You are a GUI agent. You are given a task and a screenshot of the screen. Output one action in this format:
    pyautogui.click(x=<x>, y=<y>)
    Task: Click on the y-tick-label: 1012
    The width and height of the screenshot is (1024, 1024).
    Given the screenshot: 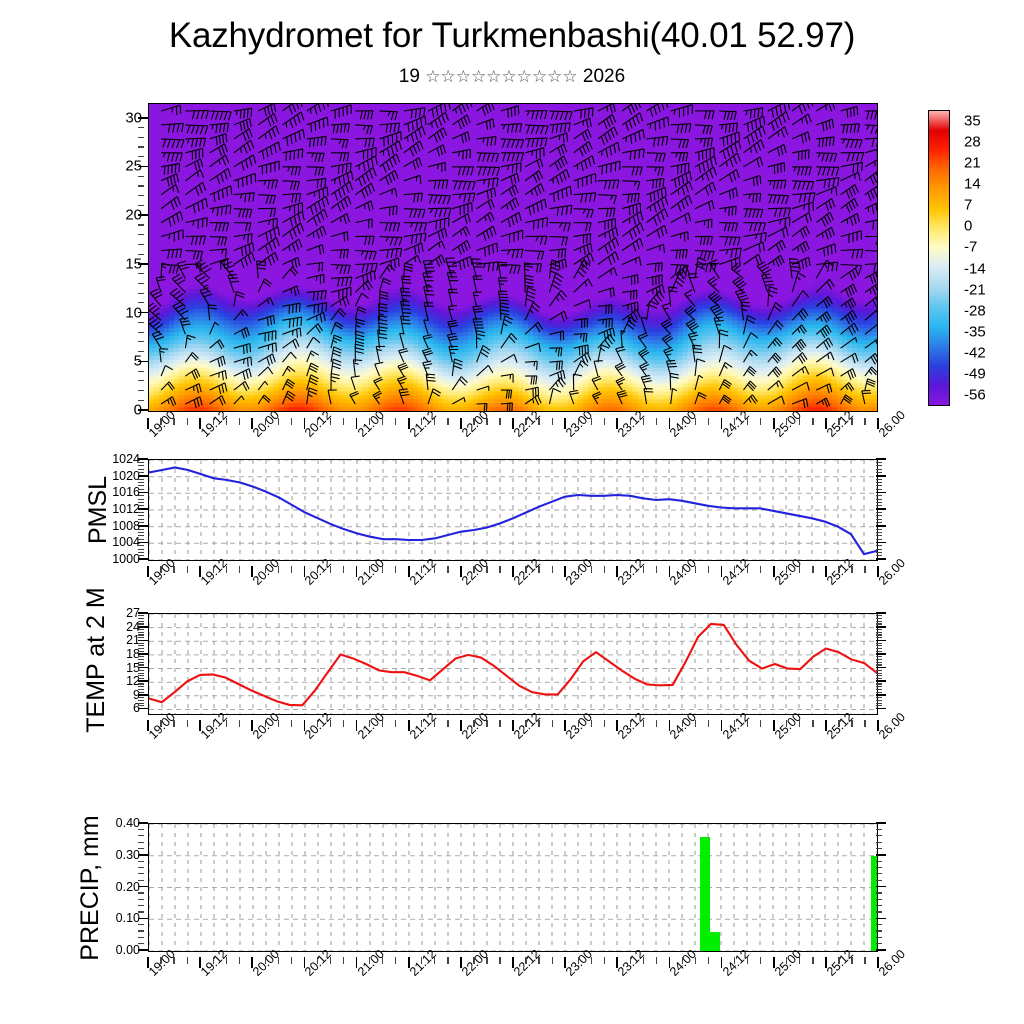 What is the action you would take?
    pyautogui.click(x=126, y=509)
    